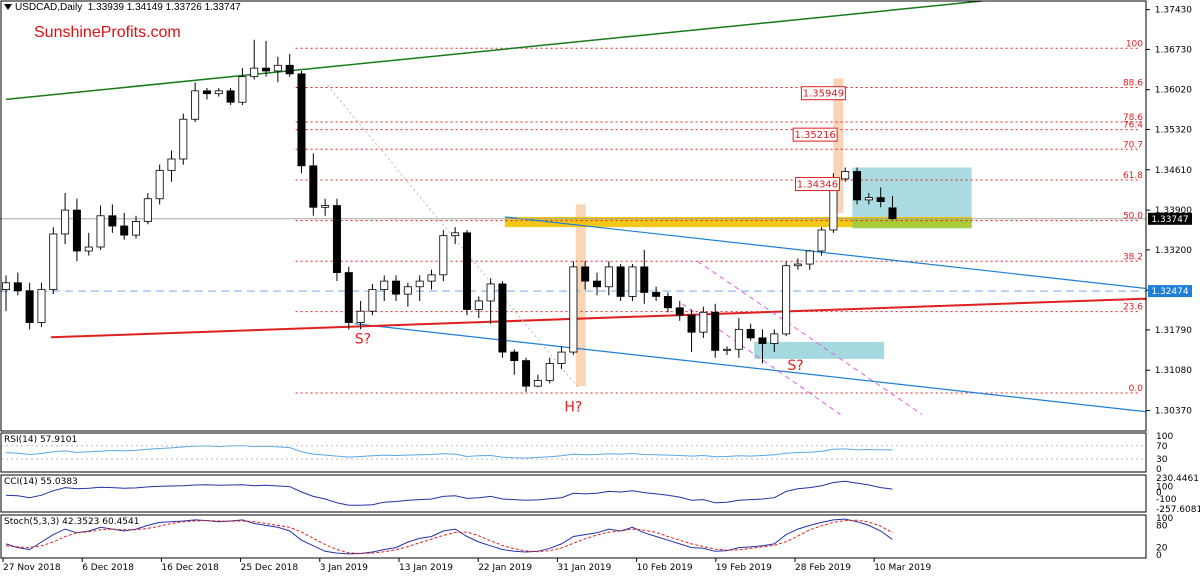 This screenshot has height=581, width=1200. I want to click on rsi-line, so click(449, 452).